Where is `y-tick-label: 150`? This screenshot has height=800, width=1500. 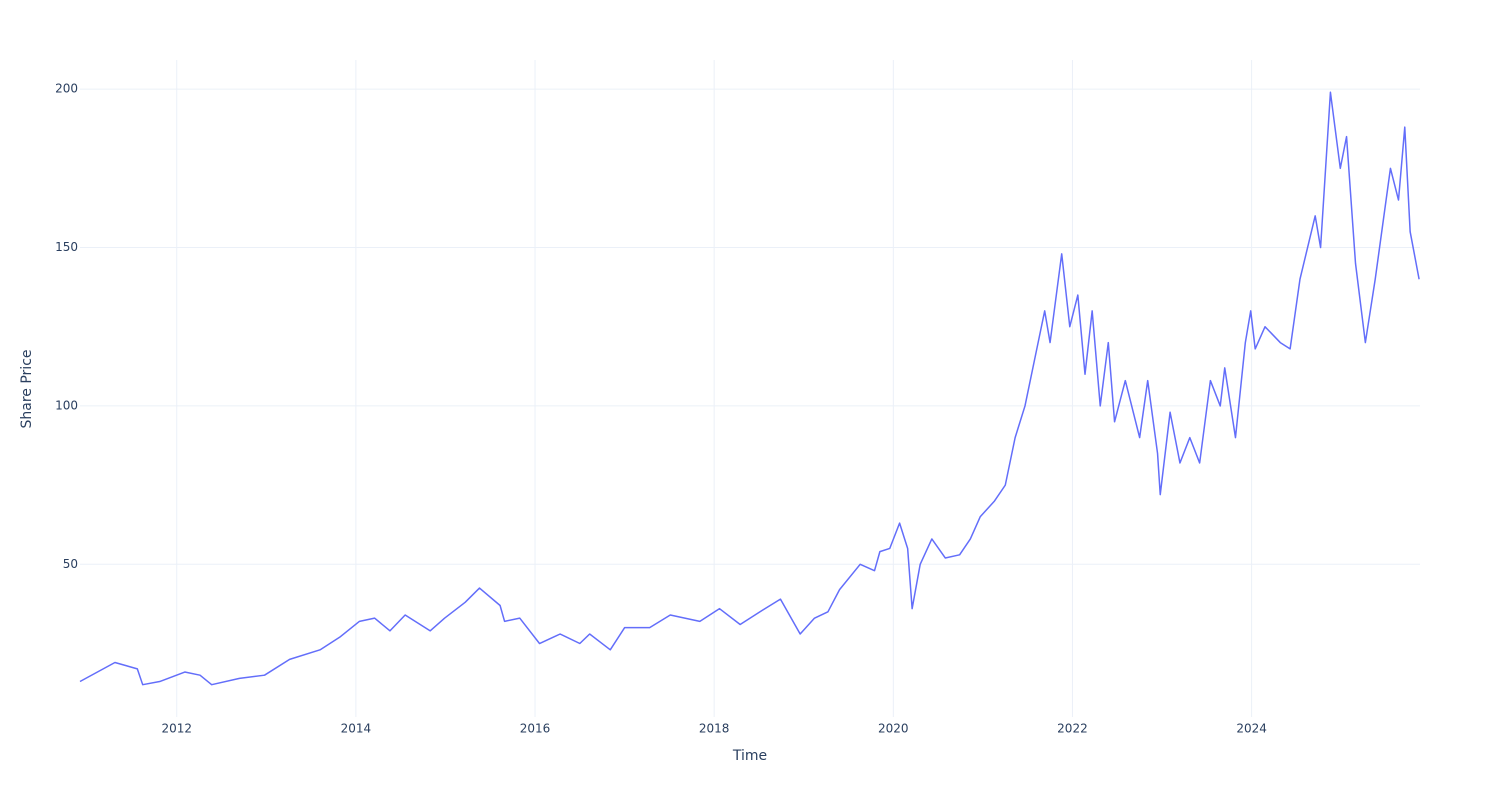
y-tick-label: 150 is located at coordinates (66, 247).